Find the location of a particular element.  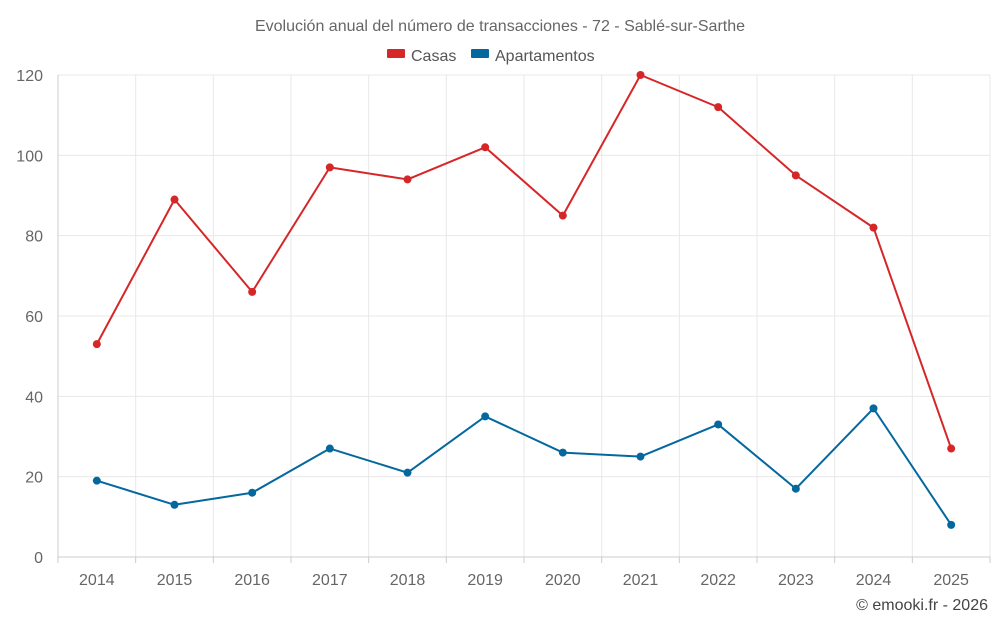

x-tick-label: 2025 is located at coordinates (951, 580).